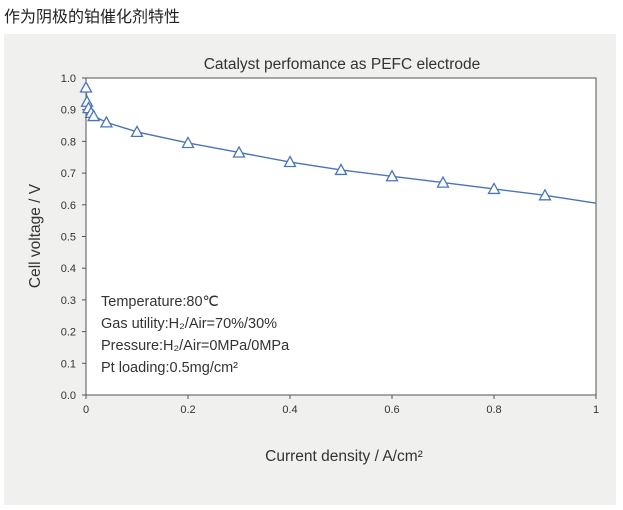 The image size is (623, 510). Describe the element at coordinates (68, 174) in the screenshot. I see `y-tick-label: 0.7` at that location.